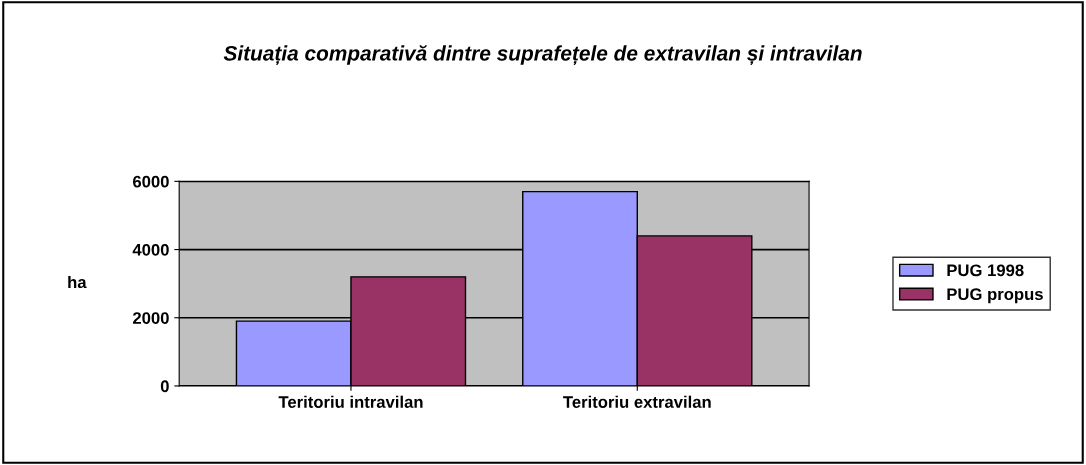 The image size is (1086, 465). What do you see at coordinates (542, 55) in the screenshot?
I see `chart-title: Situația comparativă dintre suprafețele de extravilan și intravilan` at bounding box center [542, 55].